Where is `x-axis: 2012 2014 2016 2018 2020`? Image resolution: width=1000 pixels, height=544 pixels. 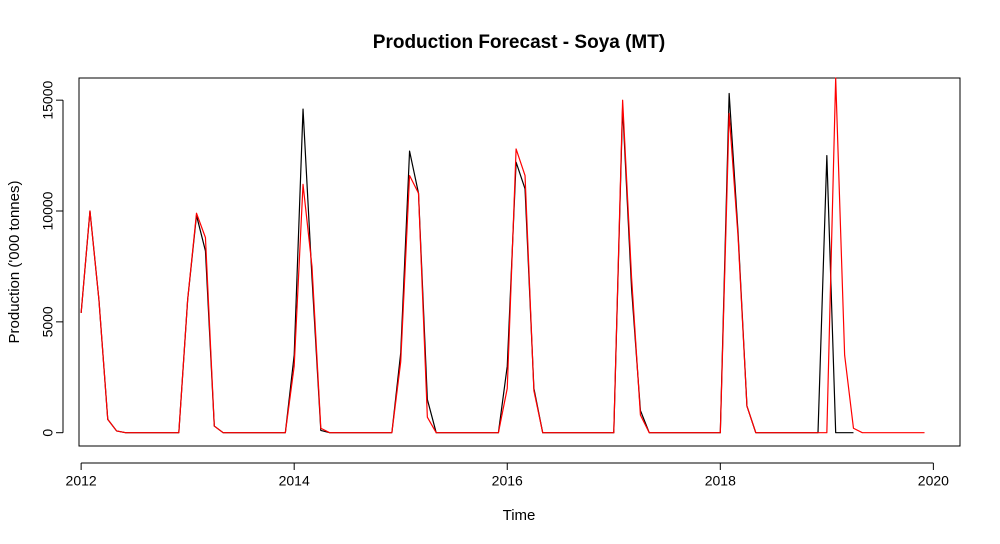 x-axis: 2012 2014 2016 2018 2020 is located at coordinates (507, 475).